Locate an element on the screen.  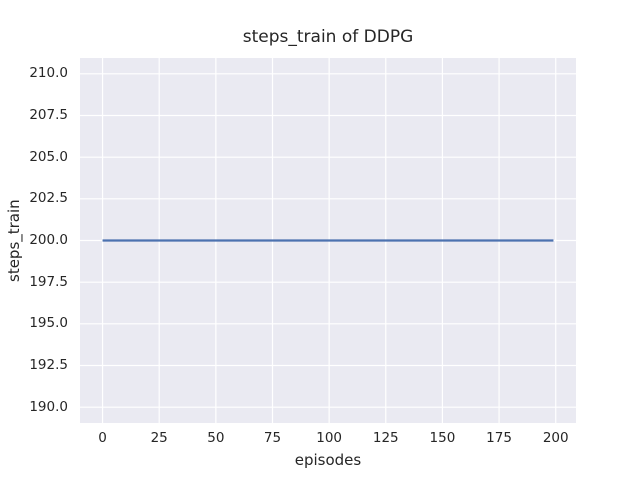
x-tick-label: 100 is located at coordinates (329, 438).